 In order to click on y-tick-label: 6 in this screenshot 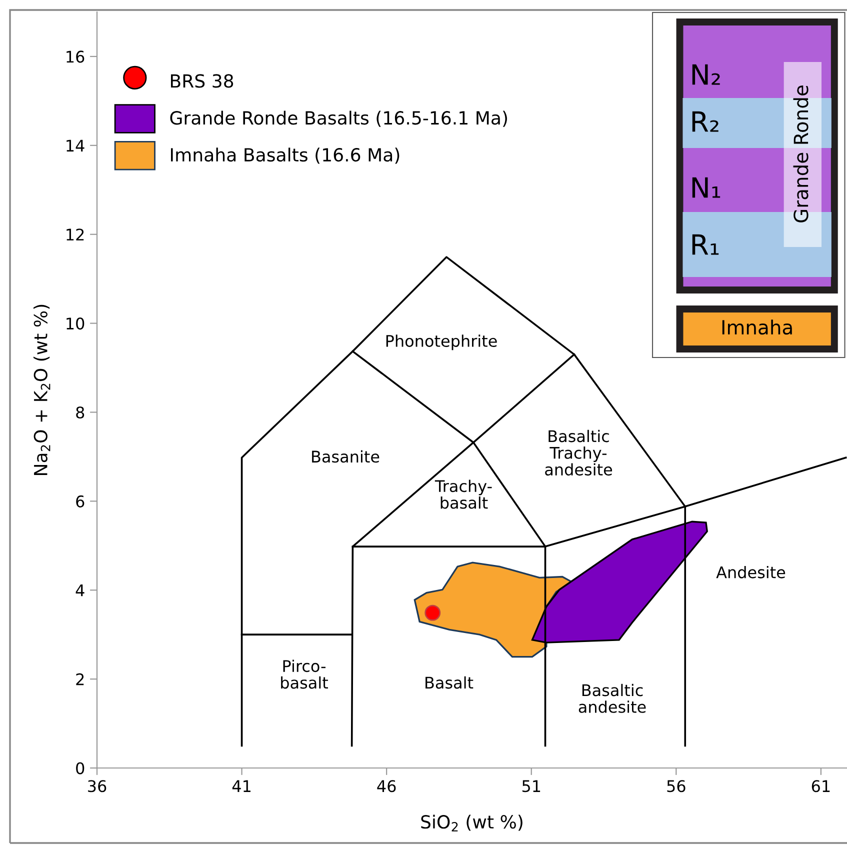, I will do `click(80, 501)`.